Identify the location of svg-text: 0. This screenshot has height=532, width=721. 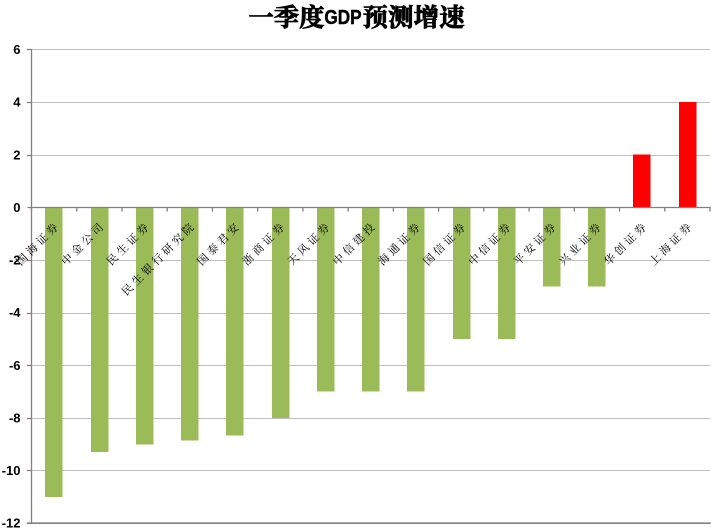
(16, 207).